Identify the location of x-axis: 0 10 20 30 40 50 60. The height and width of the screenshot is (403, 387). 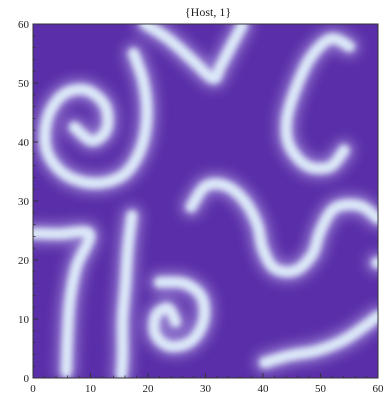
(207, 384).